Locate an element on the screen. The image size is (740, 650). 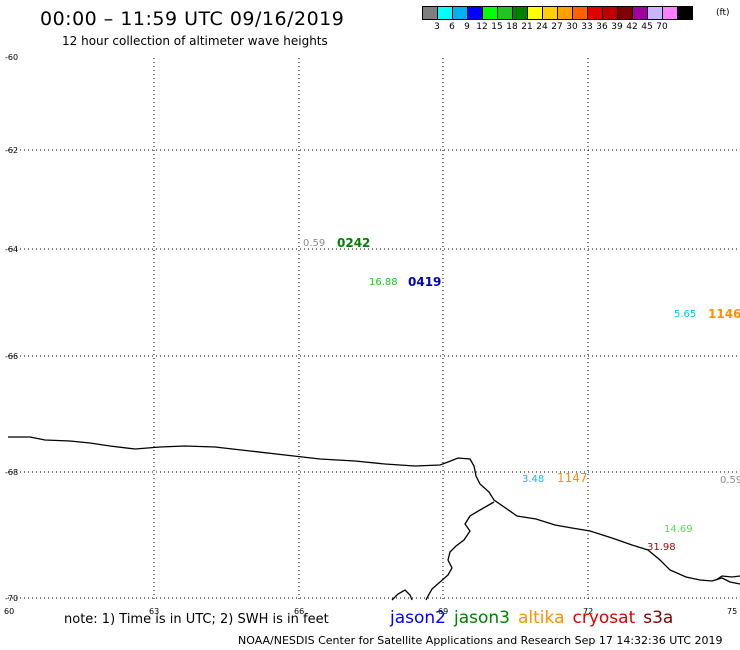
satellite-name-jason3: jason3 is located at coordinates (482, 618).